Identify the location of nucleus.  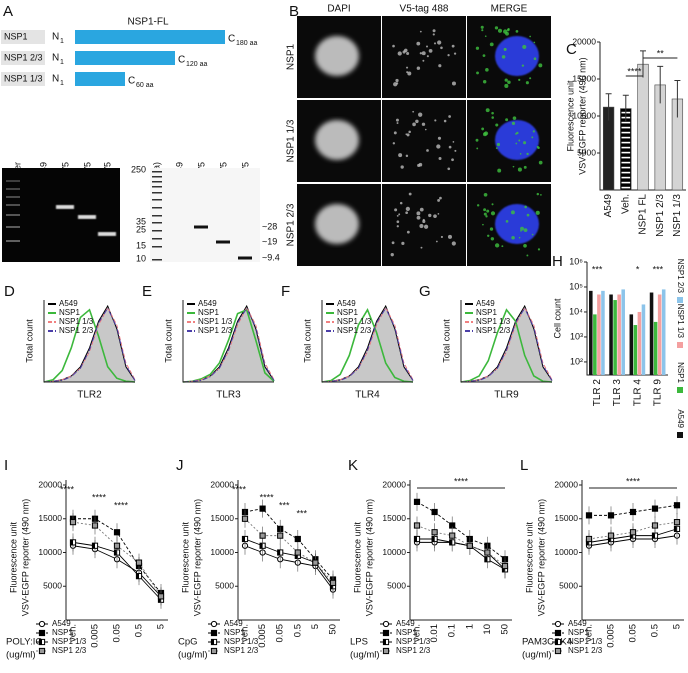
(337, 56).